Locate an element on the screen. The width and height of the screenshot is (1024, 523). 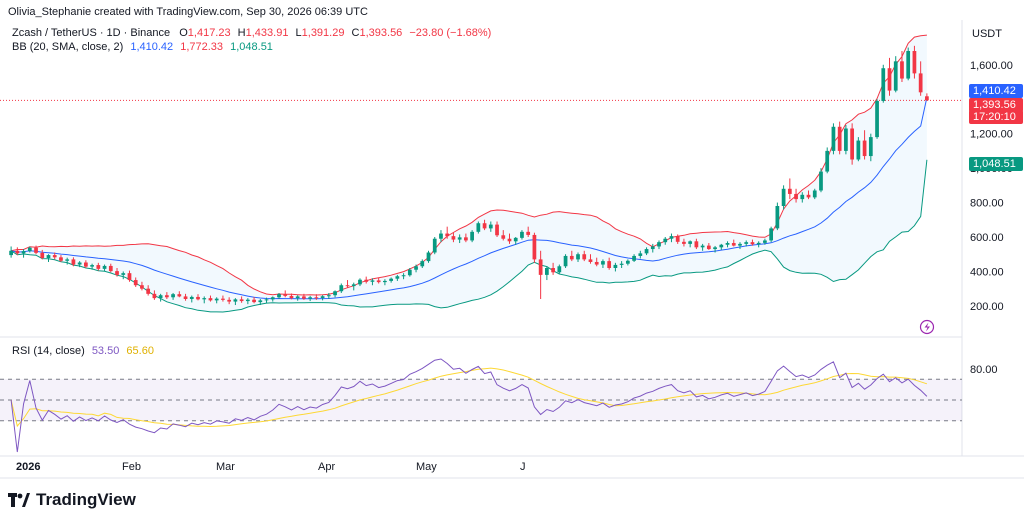
high-value: 1,433.91 is located at coordinates (267, 33).